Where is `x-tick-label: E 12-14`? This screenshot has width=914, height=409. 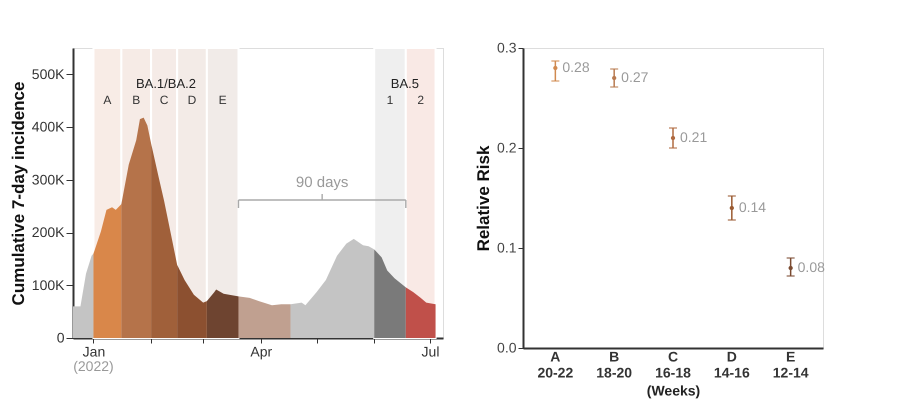 x-tick-label: E 12-14 is located at coordinates (790, 364).